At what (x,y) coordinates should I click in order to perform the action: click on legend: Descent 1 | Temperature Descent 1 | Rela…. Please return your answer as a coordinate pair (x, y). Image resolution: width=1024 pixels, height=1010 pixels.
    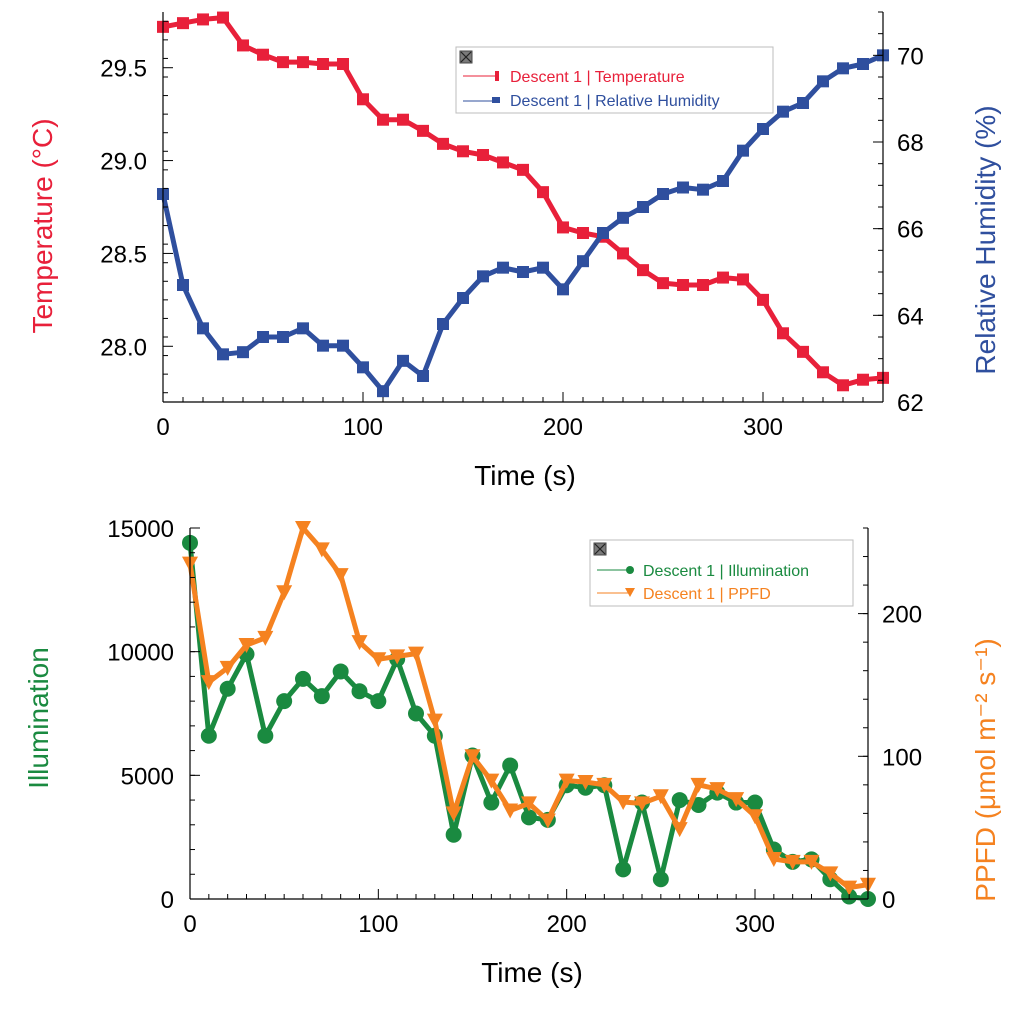
    Looking at the image, I should click on (614, 80).